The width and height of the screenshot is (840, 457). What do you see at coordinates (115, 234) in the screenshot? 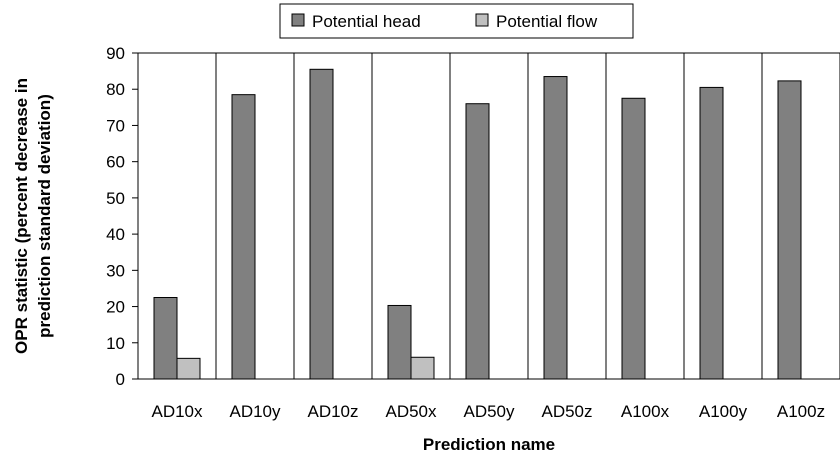
I see `y-tick-label: 40` at bounding box center [115, 234].